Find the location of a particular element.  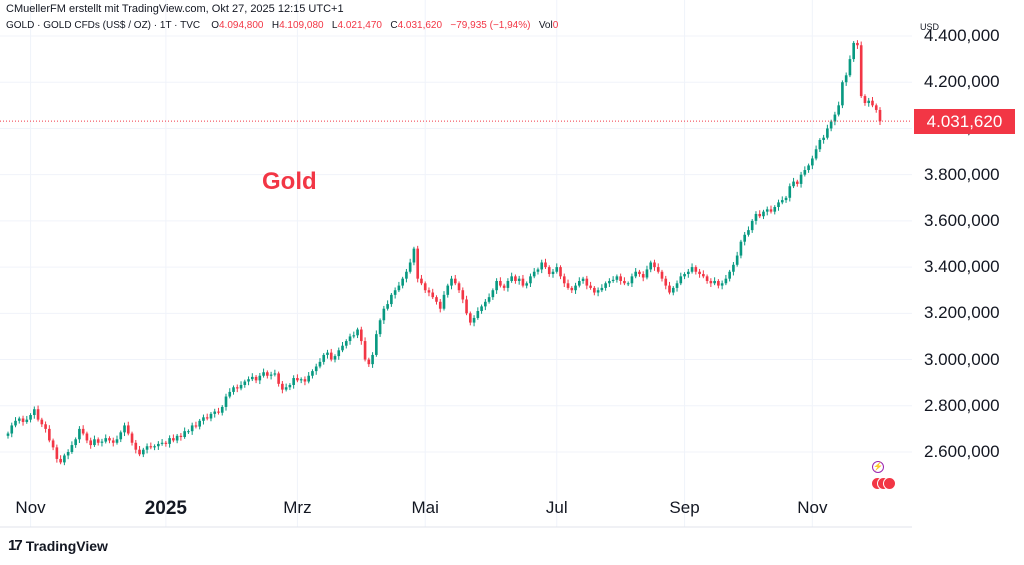

time-tick-label: Nov is located at coordinates (812, 507).